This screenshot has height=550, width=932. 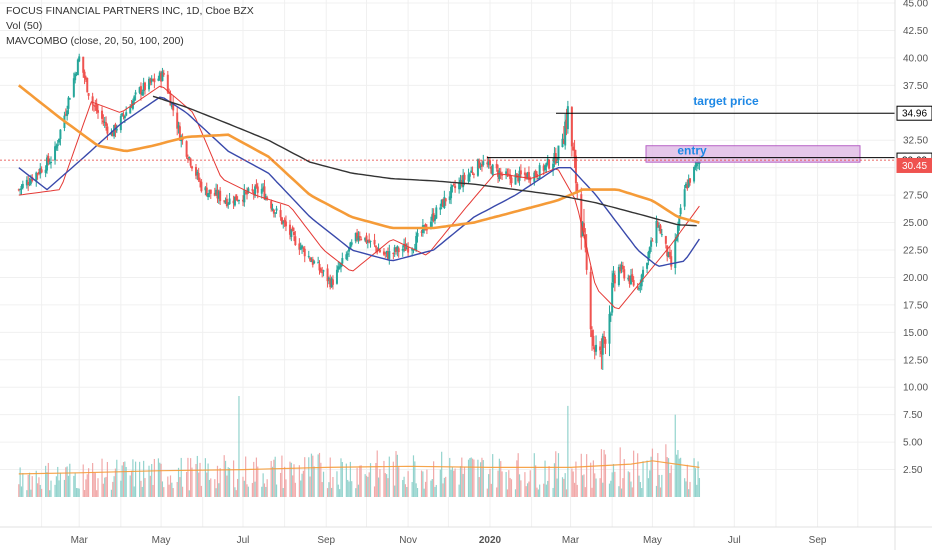 I want to click on y-tick-label: 32.50, so click(x=915, y=141).